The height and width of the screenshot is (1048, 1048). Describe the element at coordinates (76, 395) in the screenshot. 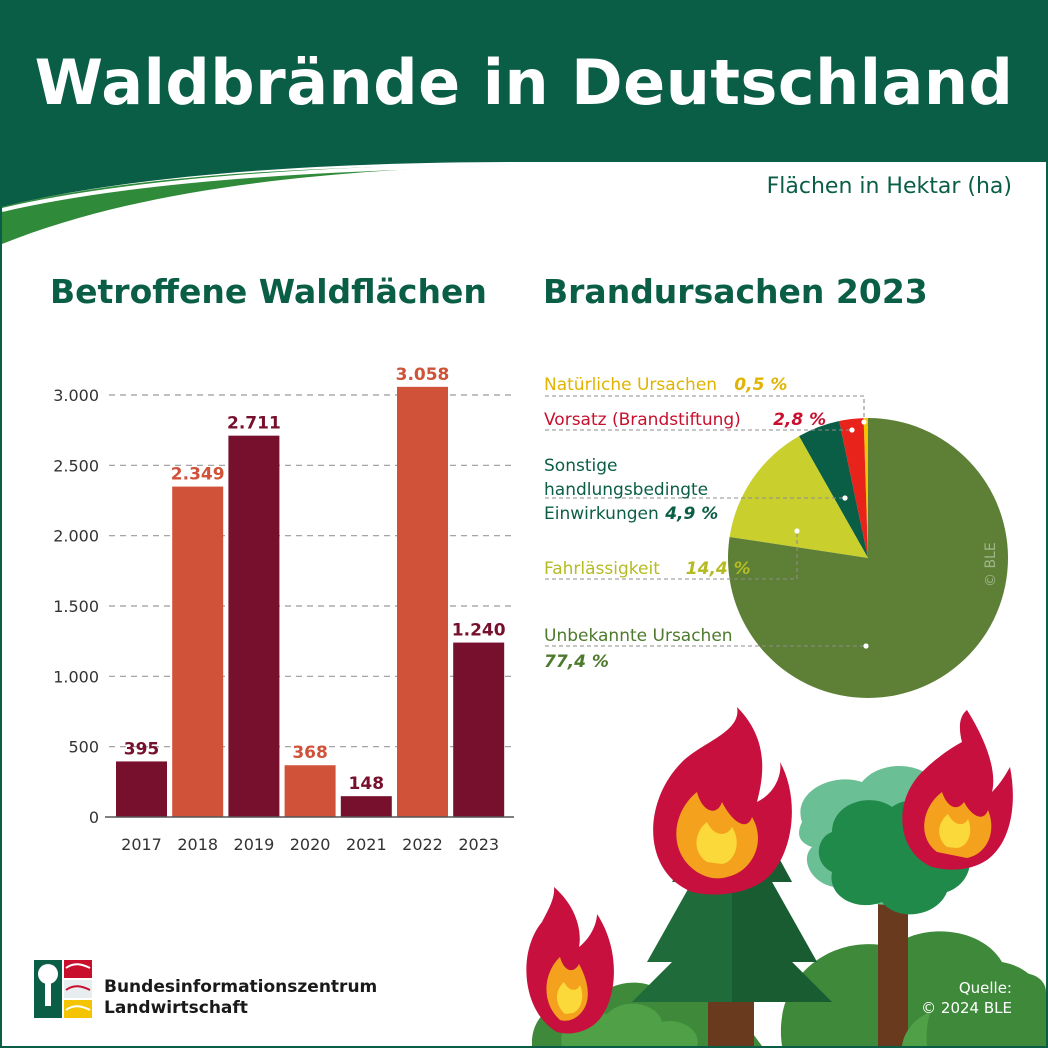

I see `y-tick-label: 3.000` at that location.